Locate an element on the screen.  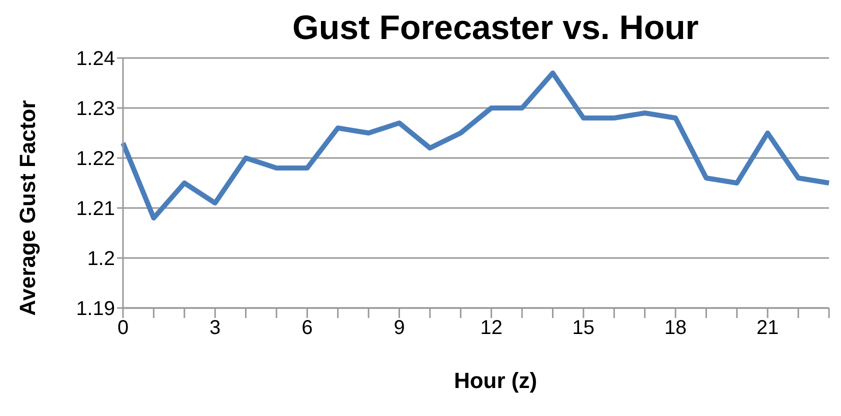
x-tick-label: 21 is located at coordinates (767, 328).